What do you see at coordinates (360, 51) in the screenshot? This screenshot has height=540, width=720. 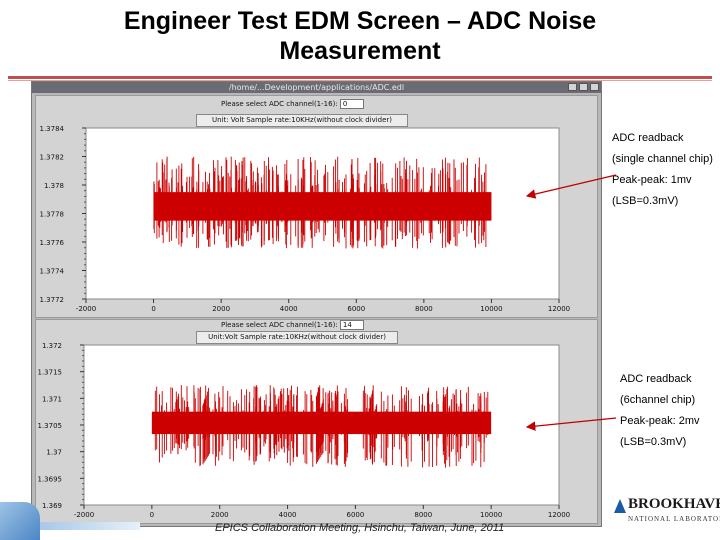 I see `slide-title-line2: Measurement` at bounding box center [360, 51].